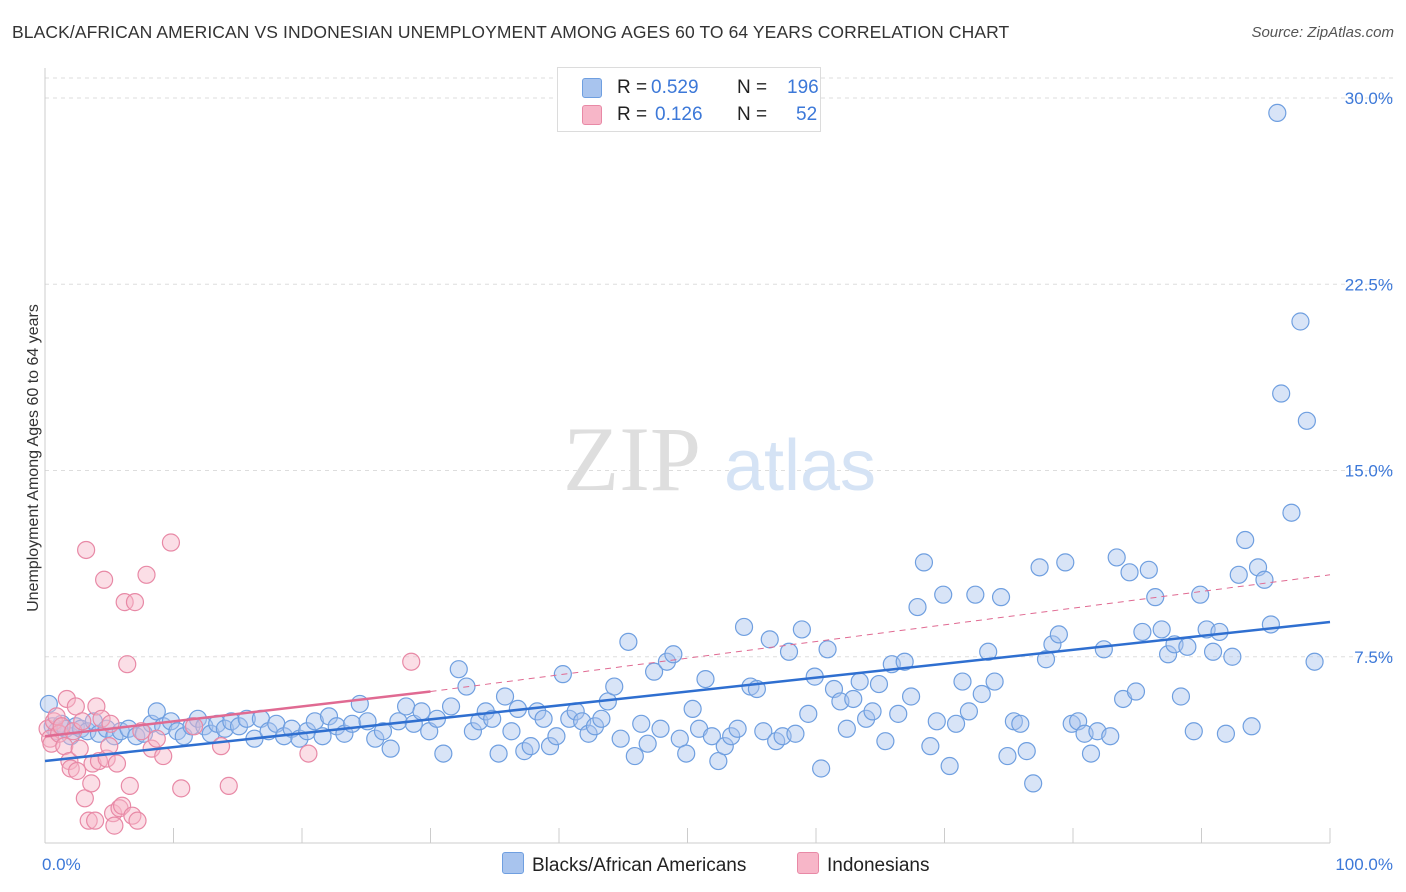 This screenshot has height=892, width=1406. I want to click on x-tick-label-max: 100.0%, so click(1364, 864).